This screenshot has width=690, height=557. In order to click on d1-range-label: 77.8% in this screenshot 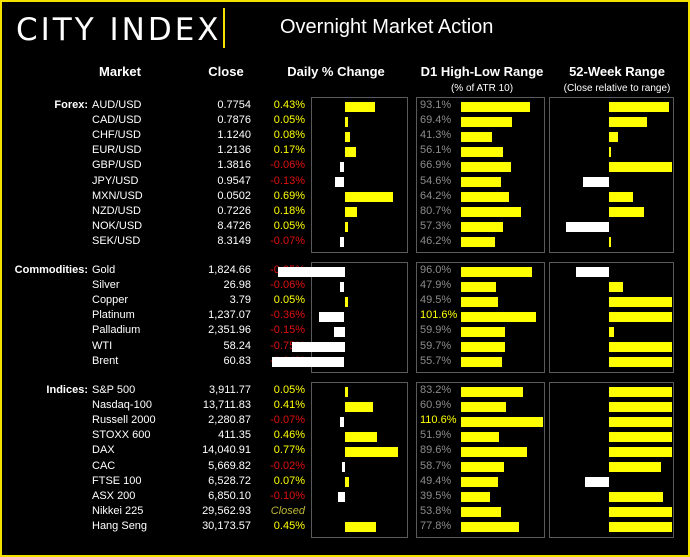, I will do `click(436, 525)`.